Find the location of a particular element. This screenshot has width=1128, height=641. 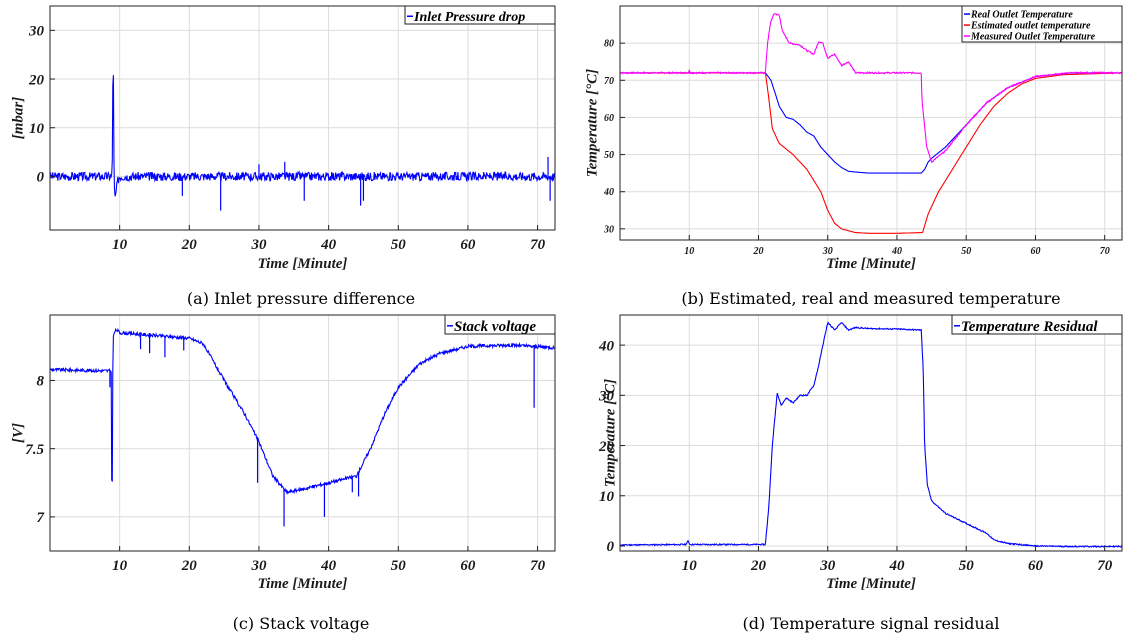

y-tick-label: 7.5 is located at coordinates (34, 450).